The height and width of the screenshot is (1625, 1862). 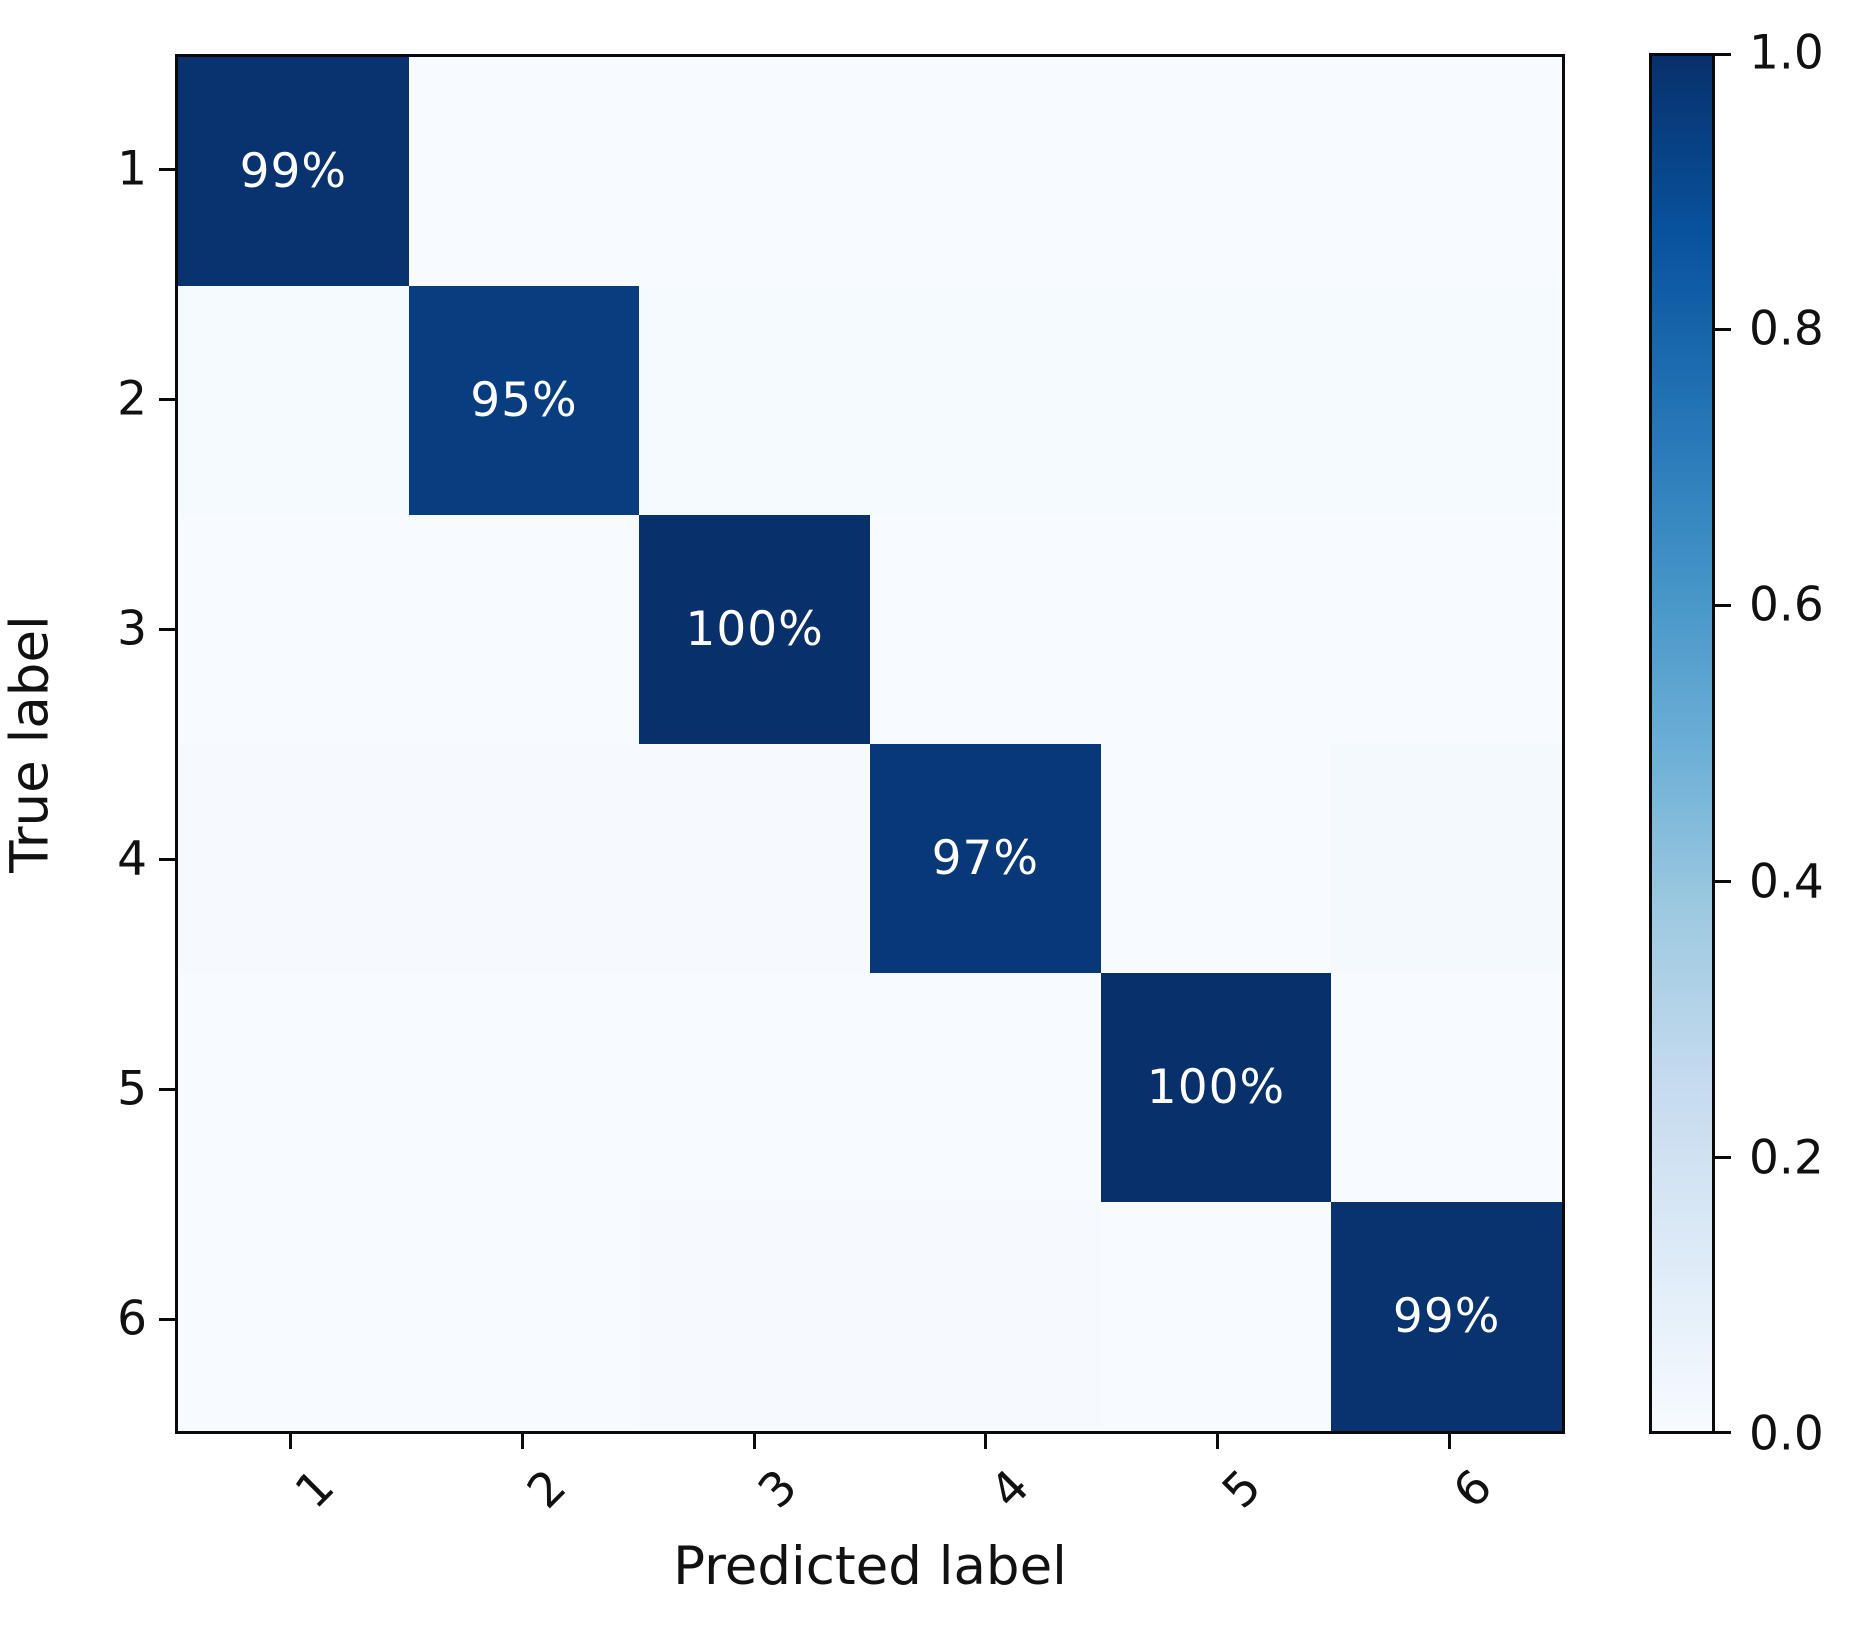 I want to click on matrix-cell-r1c1: 99%, so click(x=293, y=171).